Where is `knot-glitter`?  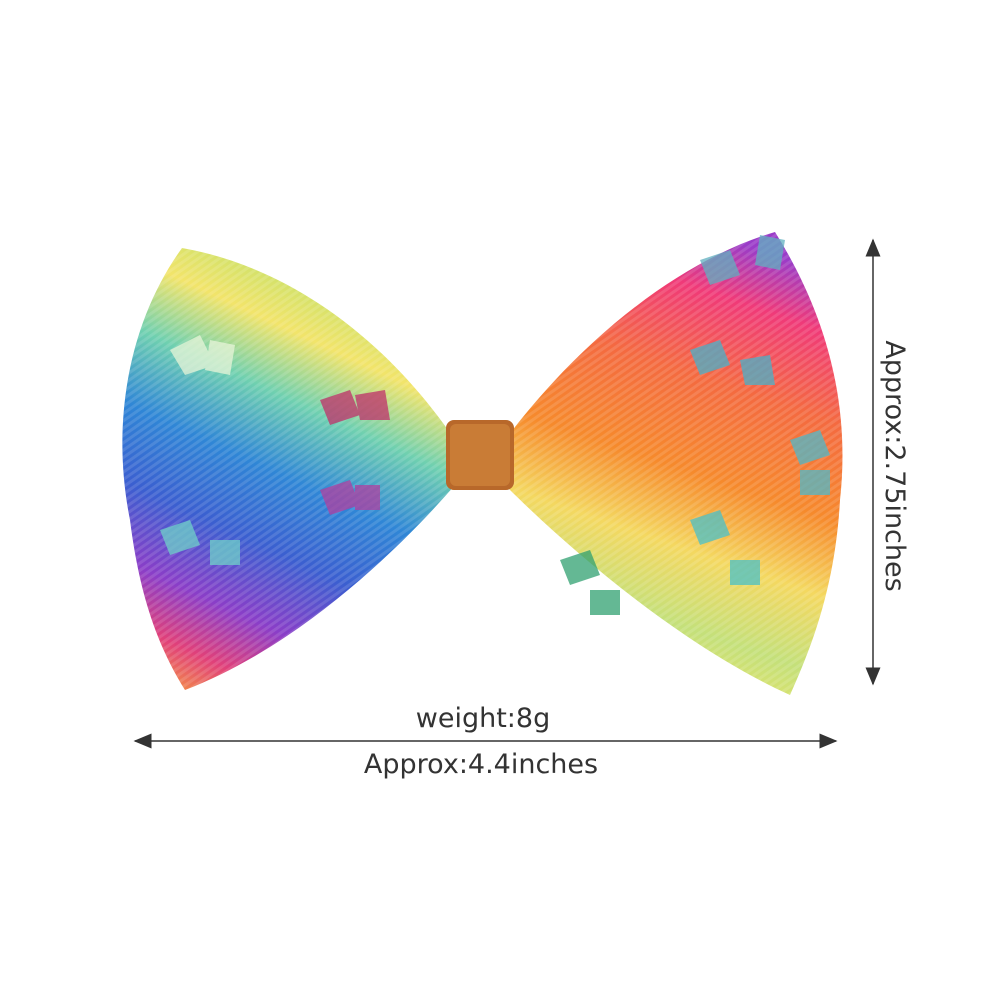
knot-glitter is located at coordinates (480, 455).